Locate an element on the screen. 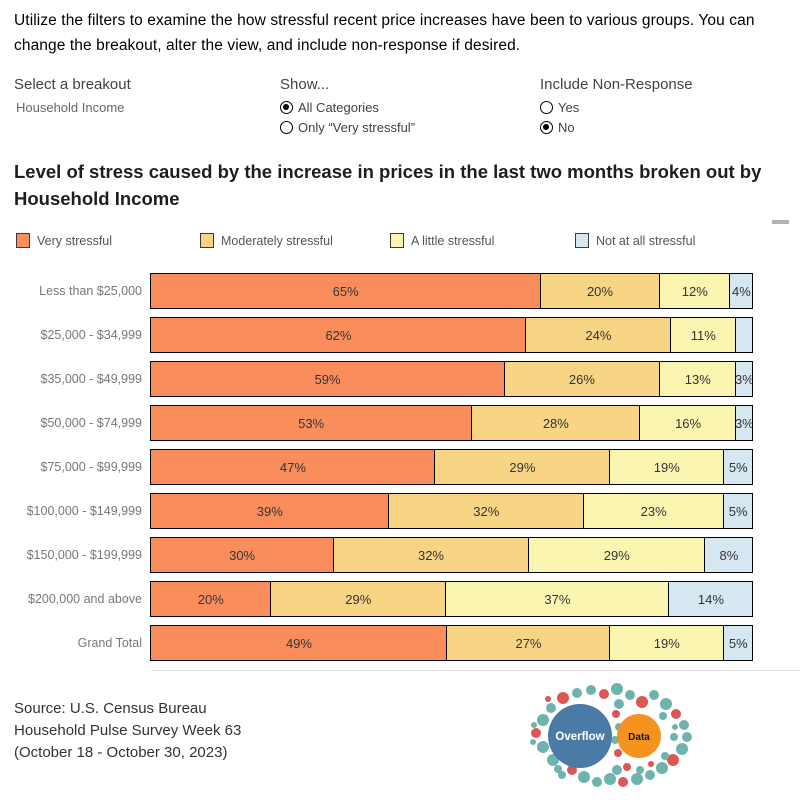  radio-option-label: Only “Very stressful” is located at coordinates (357, 127).